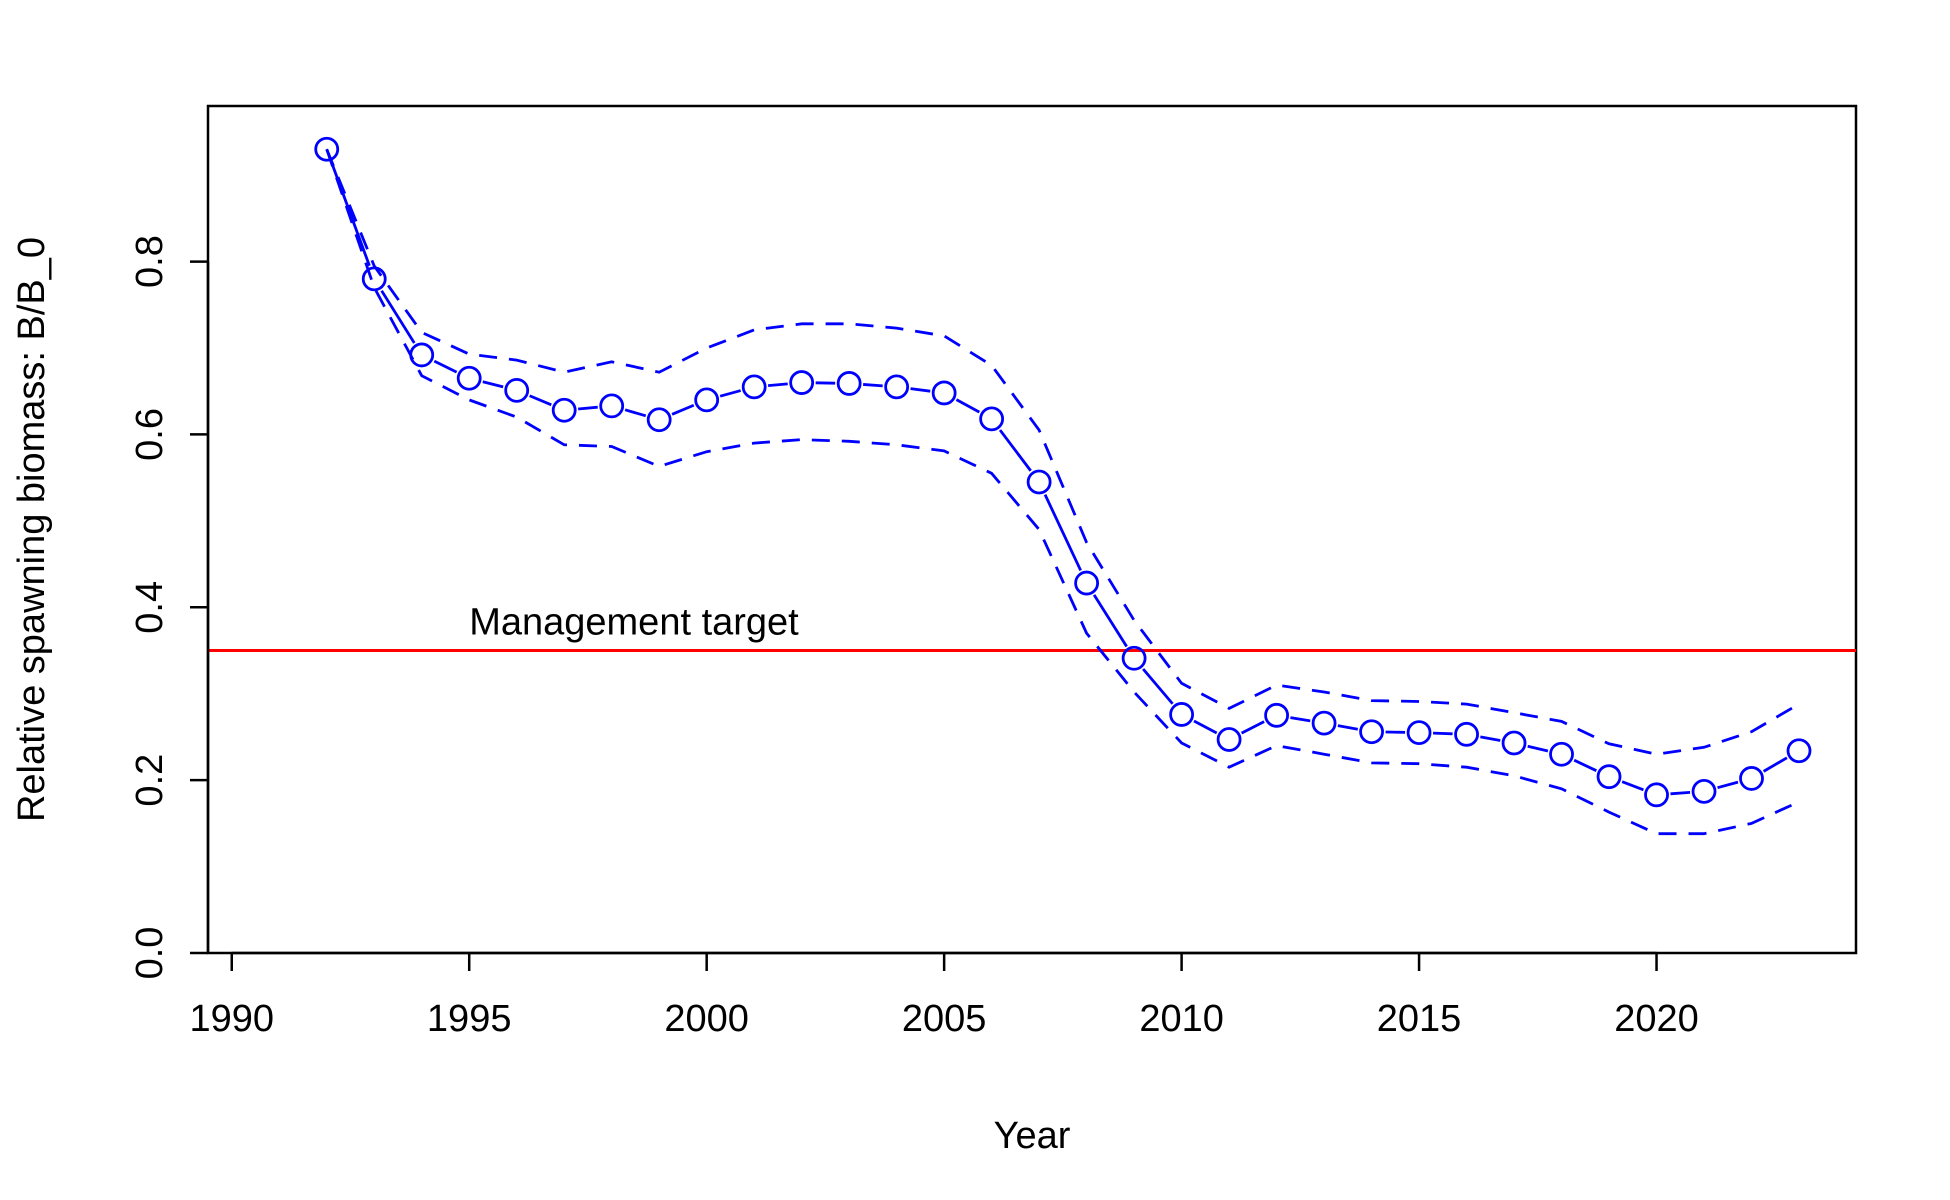 The image size is (1950, 1200). What do you see at coordinates (150, 434) in the screenshot?
I see `y-tick-label: 0.6` at bounding box center [150, 434].